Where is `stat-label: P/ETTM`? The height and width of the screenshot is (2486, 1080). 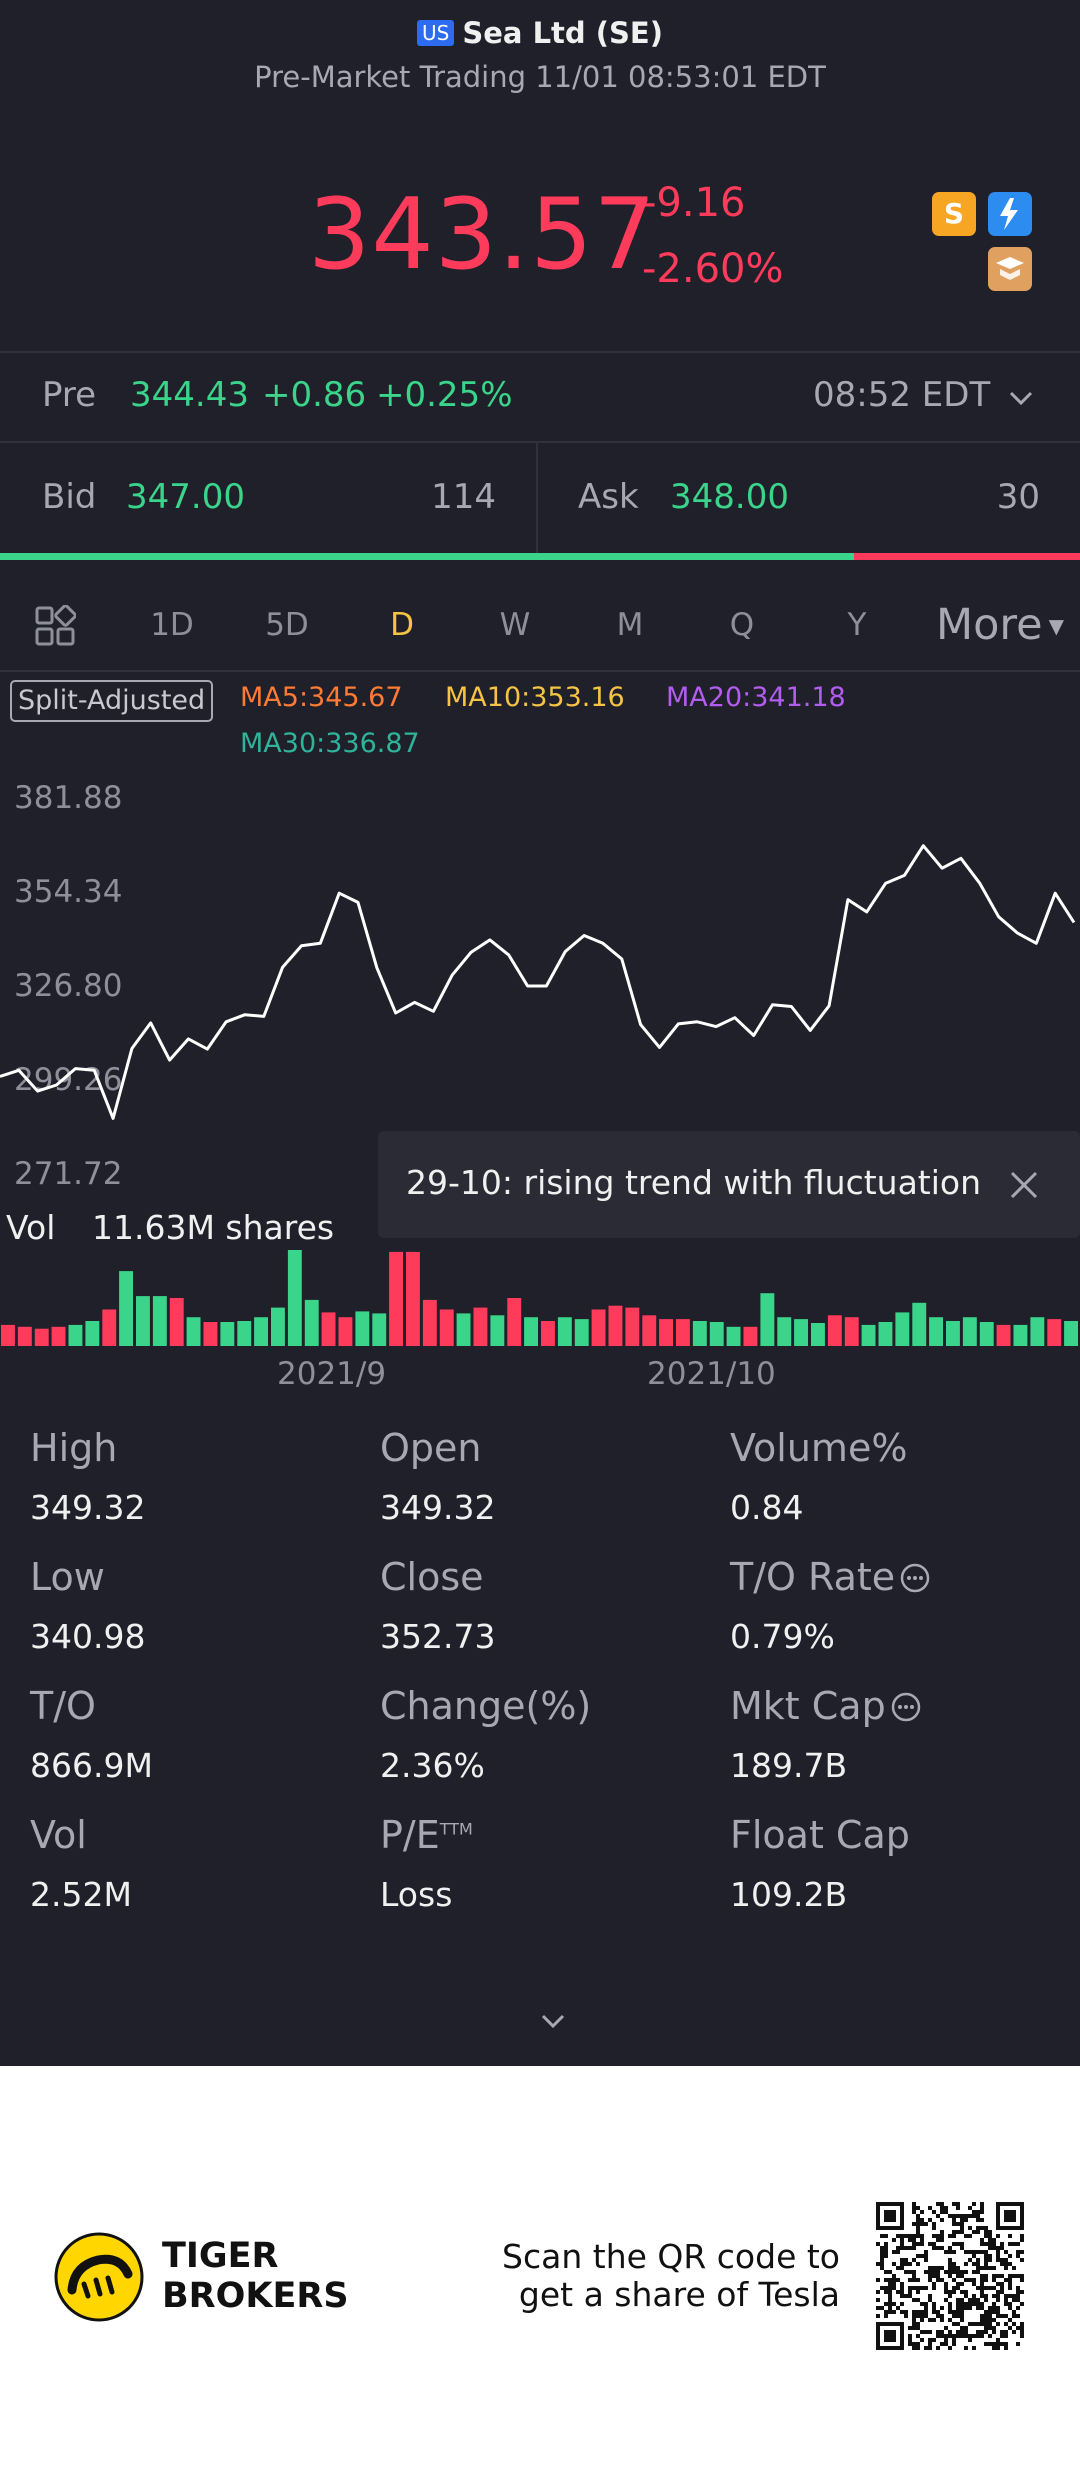 stat-label: P/ETTM is located at coordinates (426, 1835).